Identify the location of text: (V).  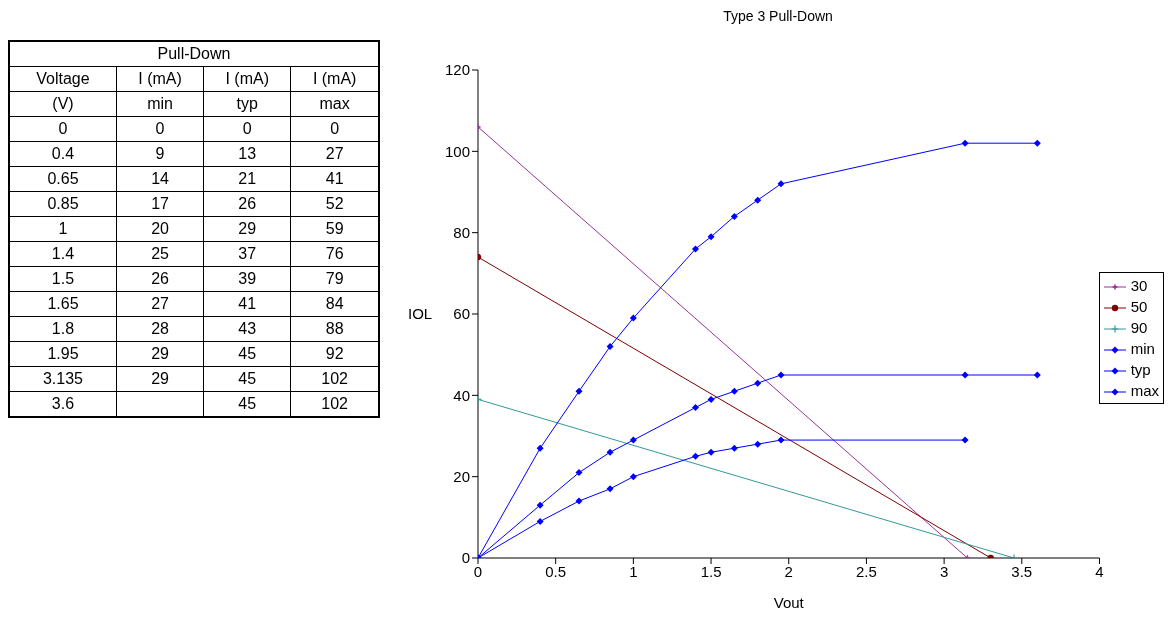
(63, 104).